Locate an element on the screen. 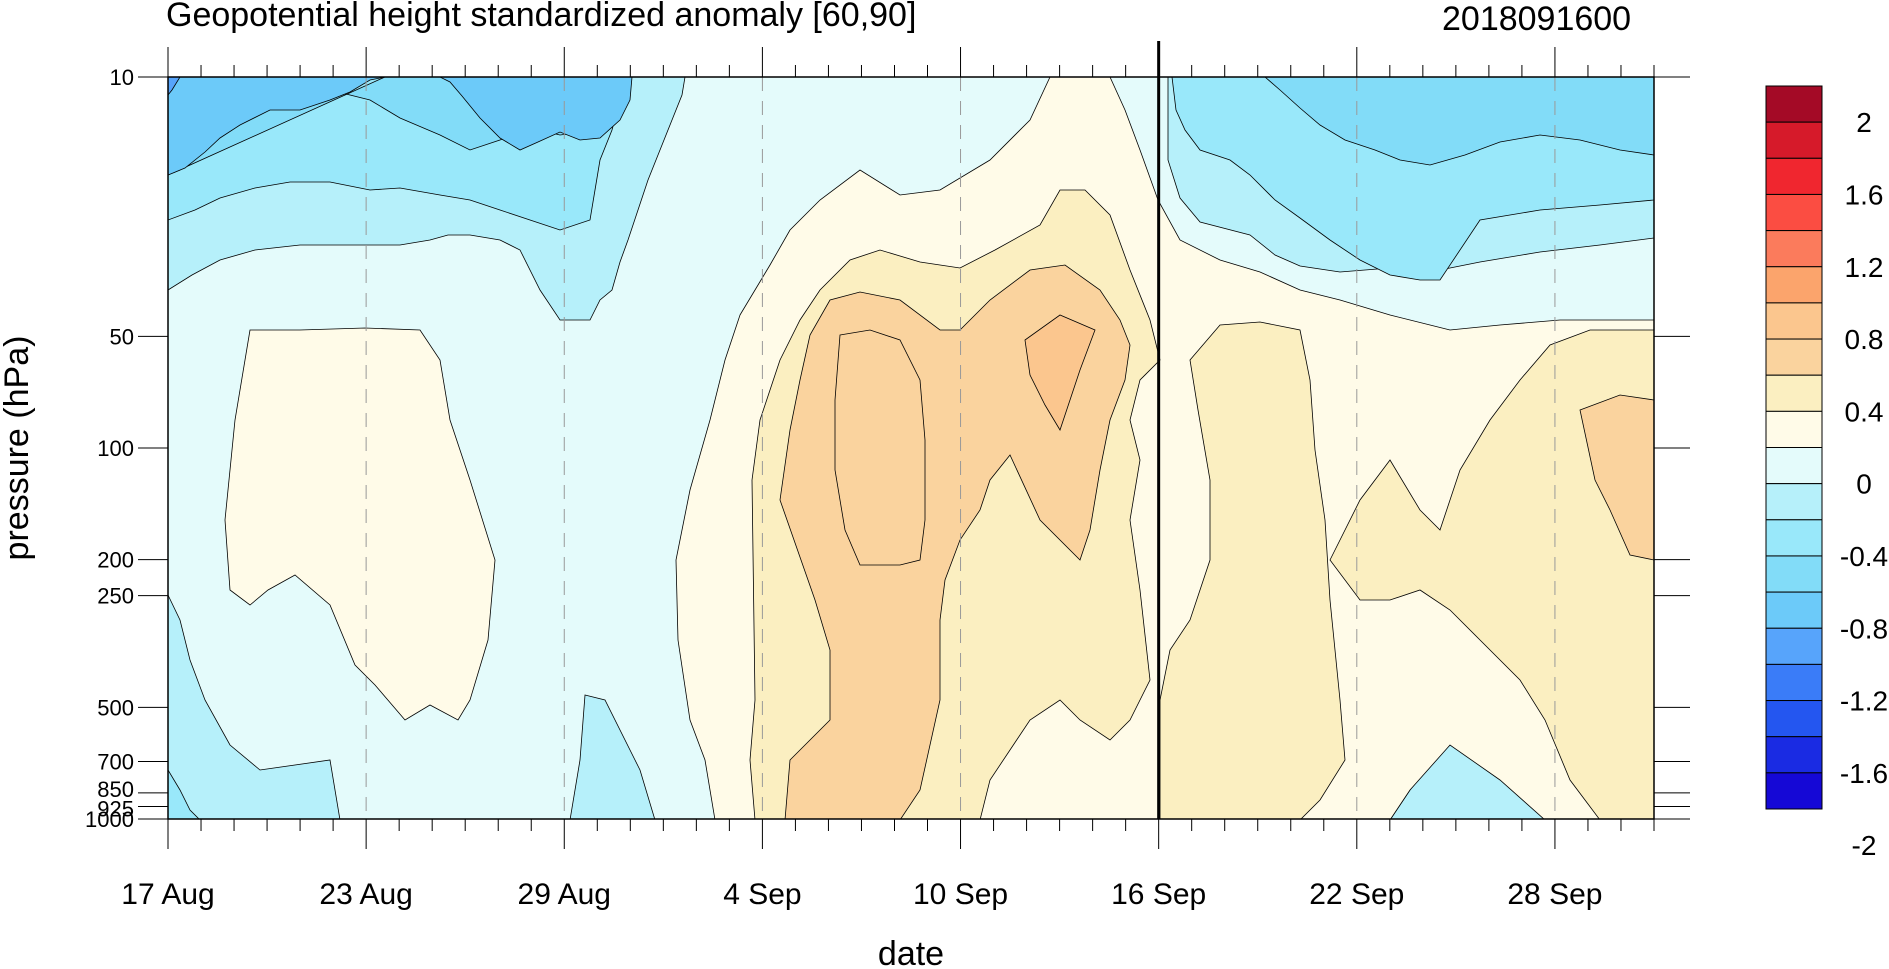 The image size is (1889, 969). y-tick-label: 10 is located at coordinates (122, 77).